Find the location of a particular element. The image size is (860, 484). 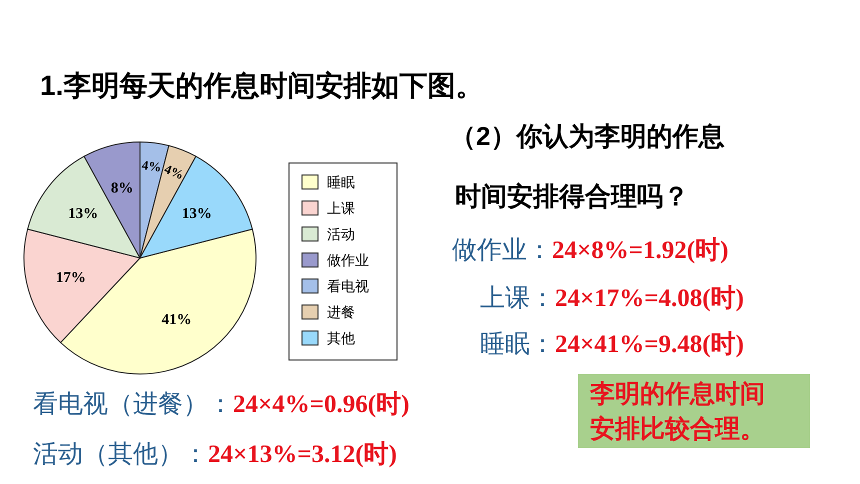

text: 上课：24×17%=4.08(时) is located at coordinates (612, 298).